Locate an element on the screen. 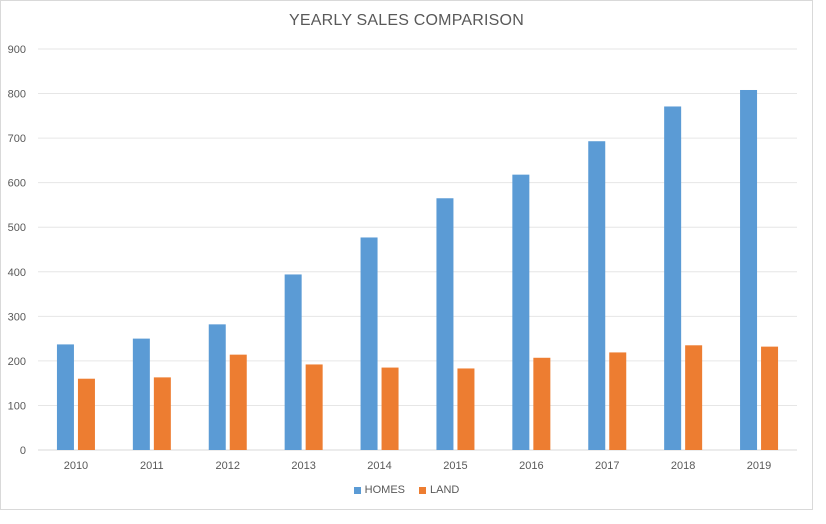  bar-land-2018 is located at coordinates (694, 397).